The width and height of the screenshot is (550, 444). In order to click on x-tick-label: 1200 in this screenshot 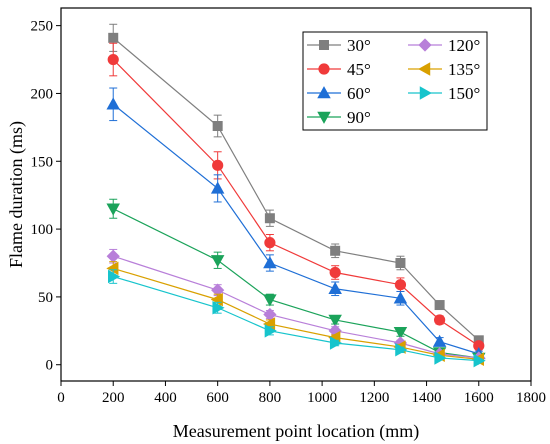, I will do `click(374, 398)`.